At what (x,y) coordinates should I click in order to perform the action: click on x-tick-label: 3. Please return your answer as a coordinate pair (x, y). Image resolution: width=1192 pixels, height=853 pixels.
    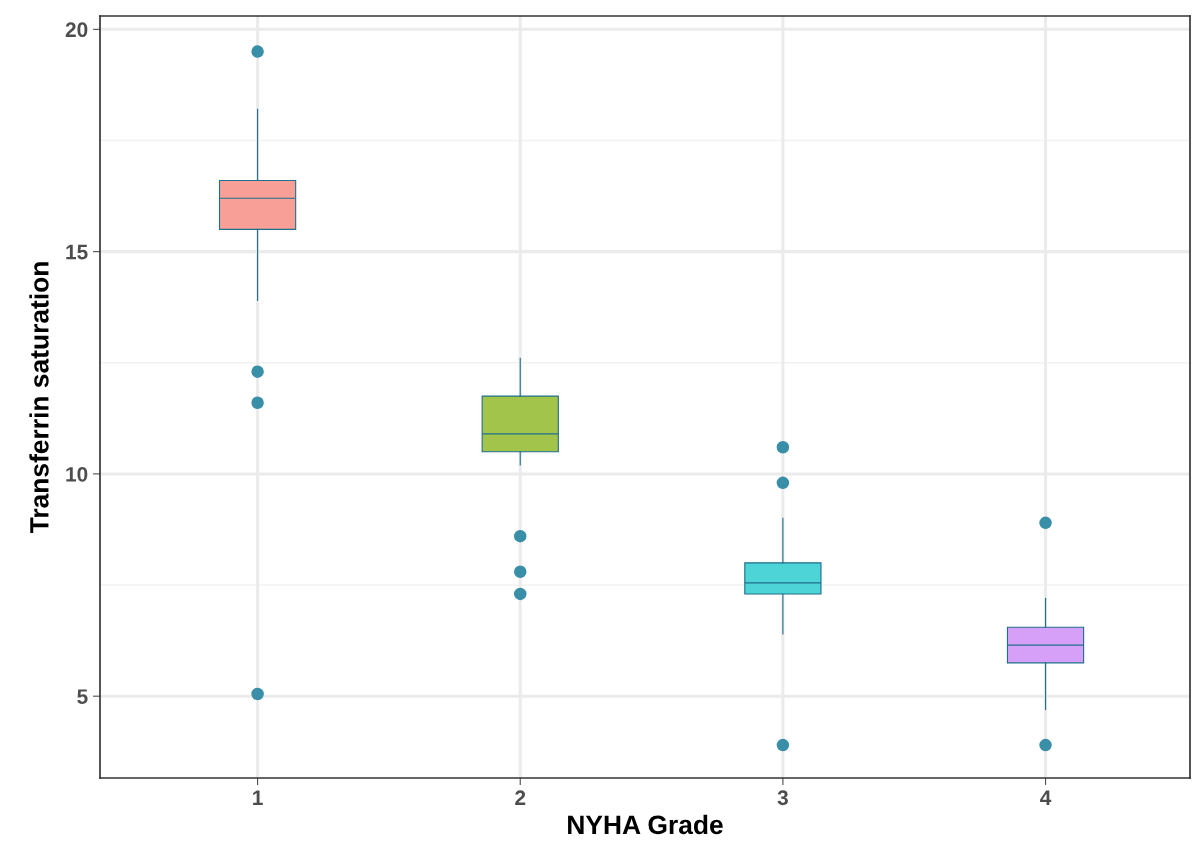
    Looking at the image, I should click on (782, 798).